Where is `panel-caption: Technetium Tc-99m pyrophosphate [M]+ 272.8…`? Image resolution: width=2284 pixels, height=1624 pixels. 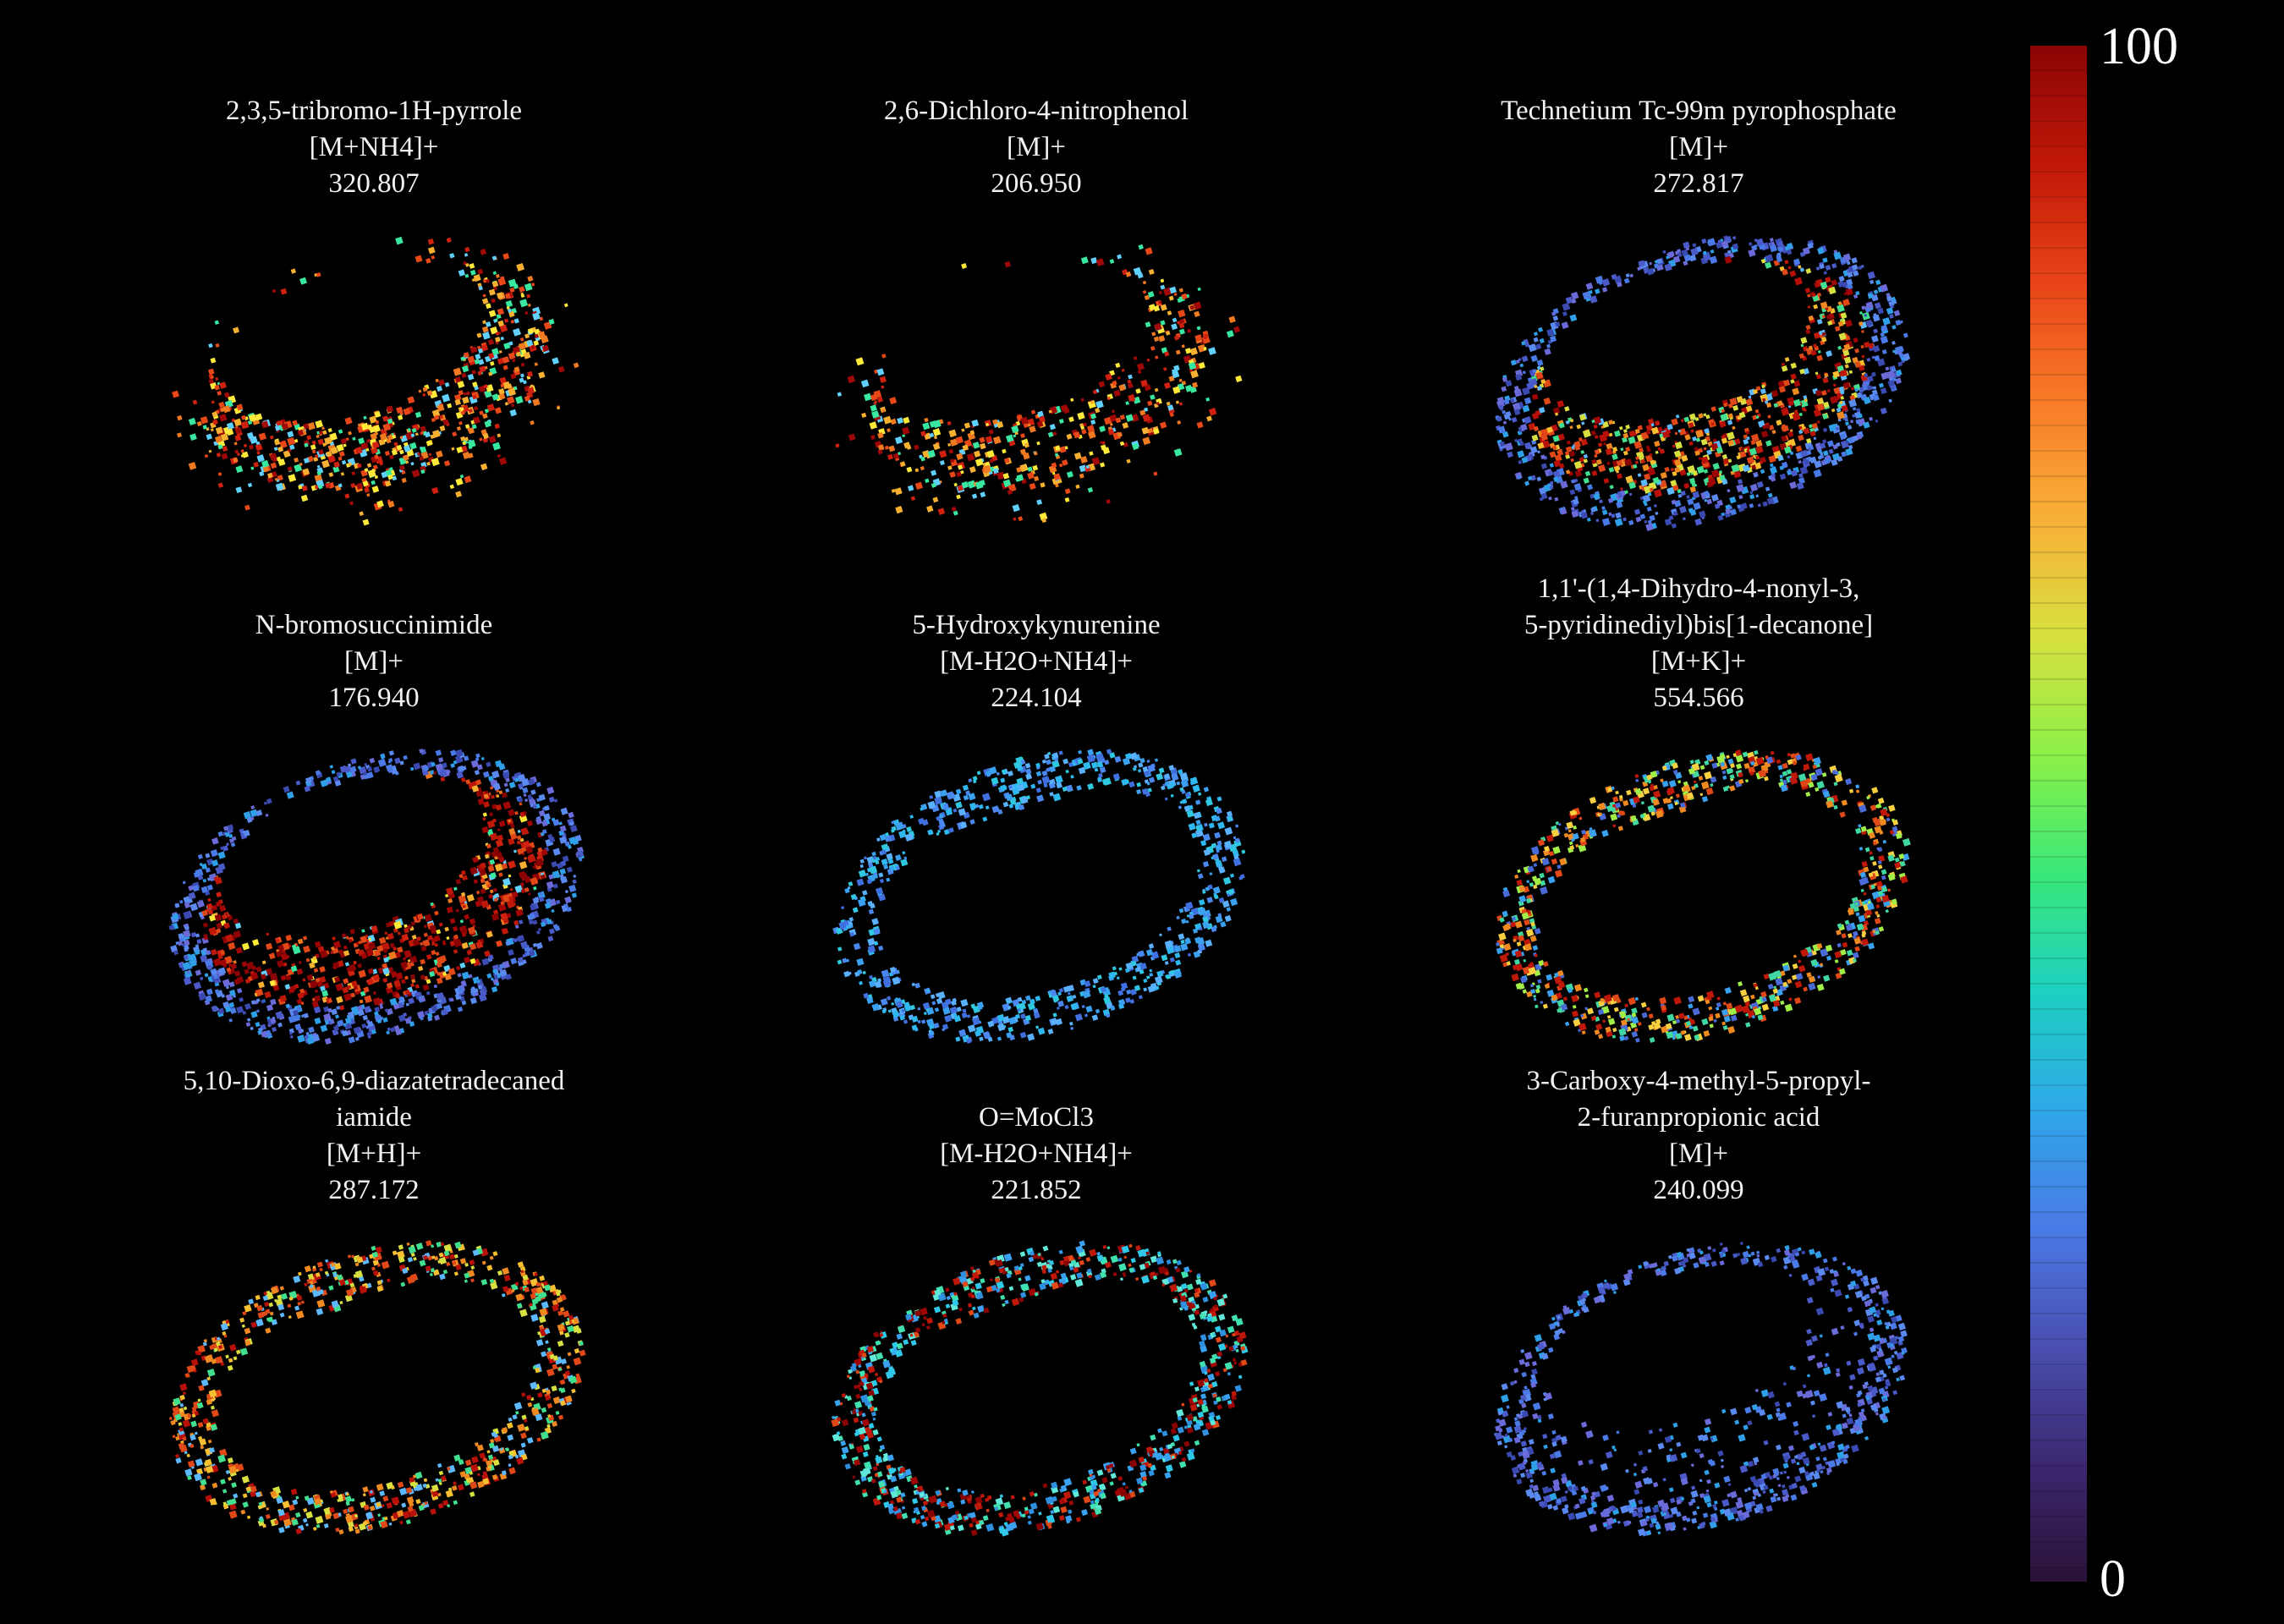
panel-caption: Technetium Tc-99m pyrophosphate [M]+ 272.8… is located at coordinates (1699, 148).